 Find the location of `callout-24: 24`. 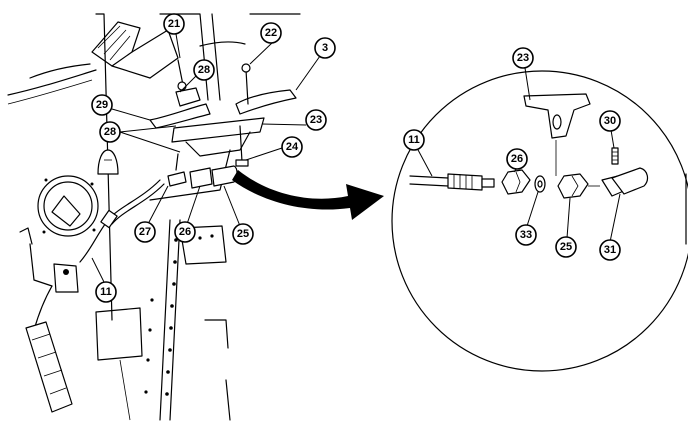

callout-24: 24 is located at coordinates (292, 147).